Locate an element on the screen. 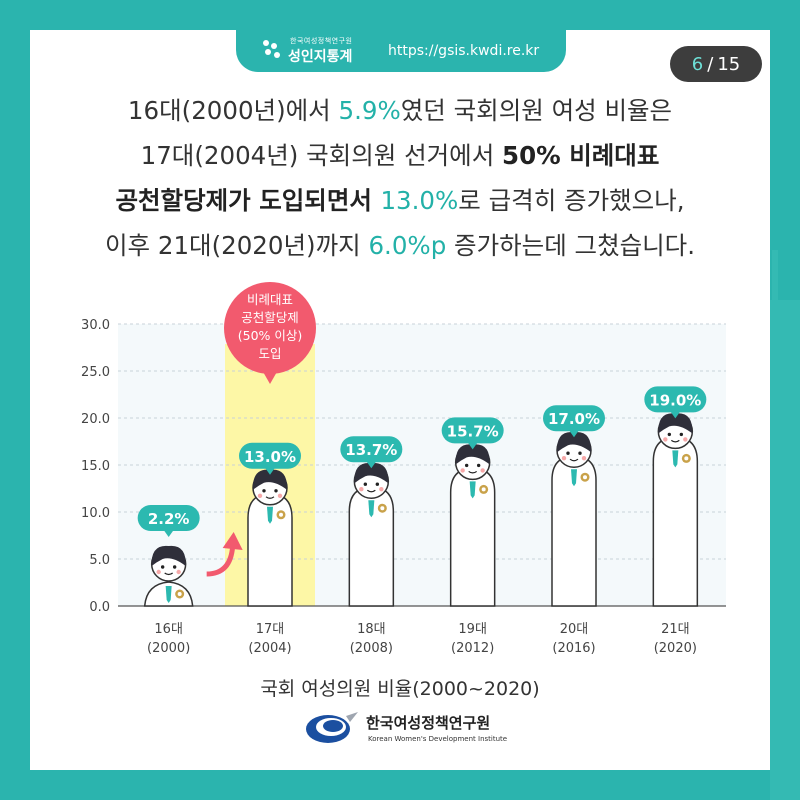 The height and width of the screenshot is (800, 800). headline-line-3: 공천할당제가 도입되면서 13.0%로 급격히 증가했으나, is located at coordinates (400, 200).